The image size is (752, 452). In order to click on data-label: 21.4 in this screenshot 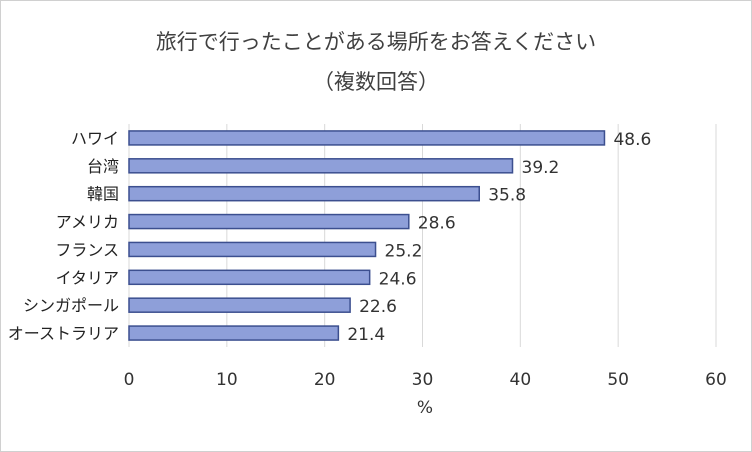, I will do `click(366, 335)`.